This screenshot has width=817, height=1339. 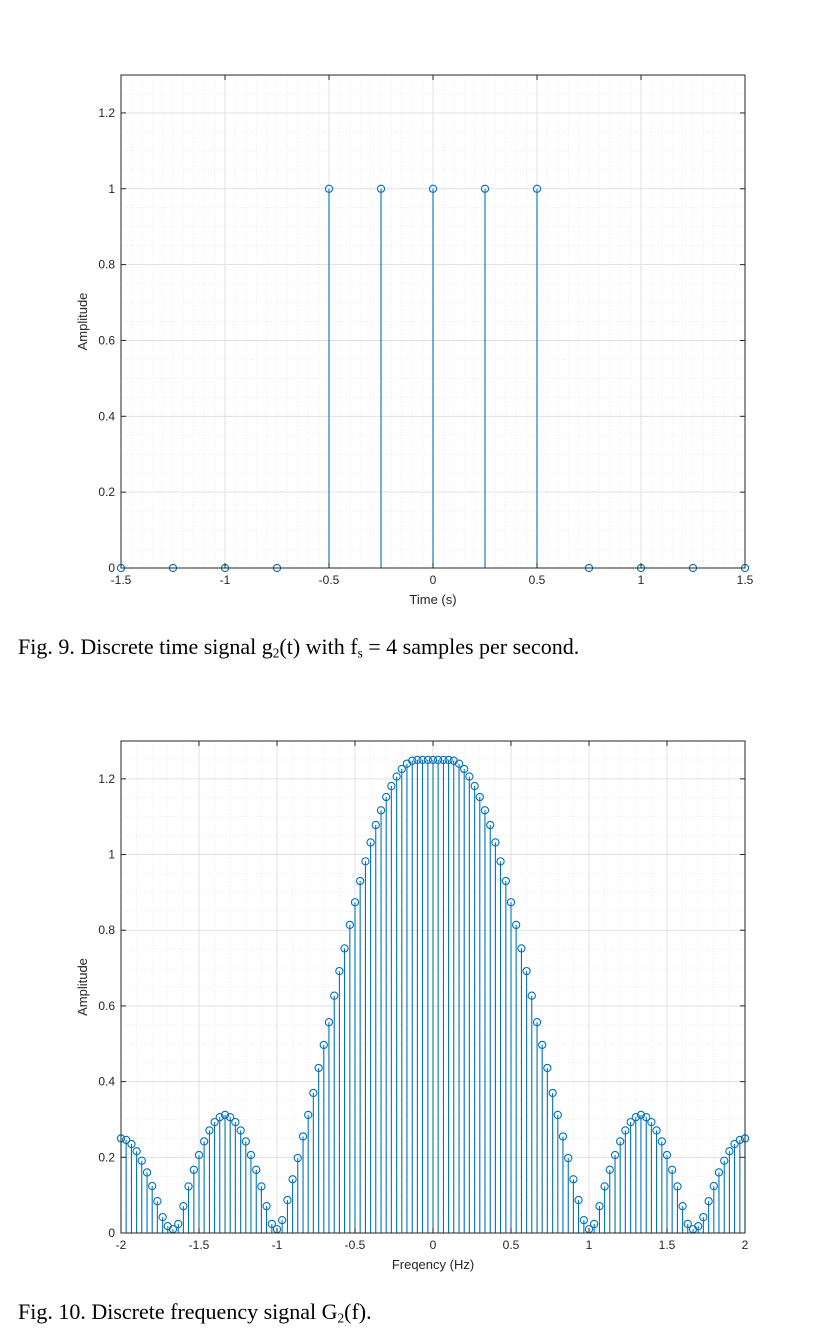 I want to click on y-tick-label: 1.2, so click(x=106, y=113).